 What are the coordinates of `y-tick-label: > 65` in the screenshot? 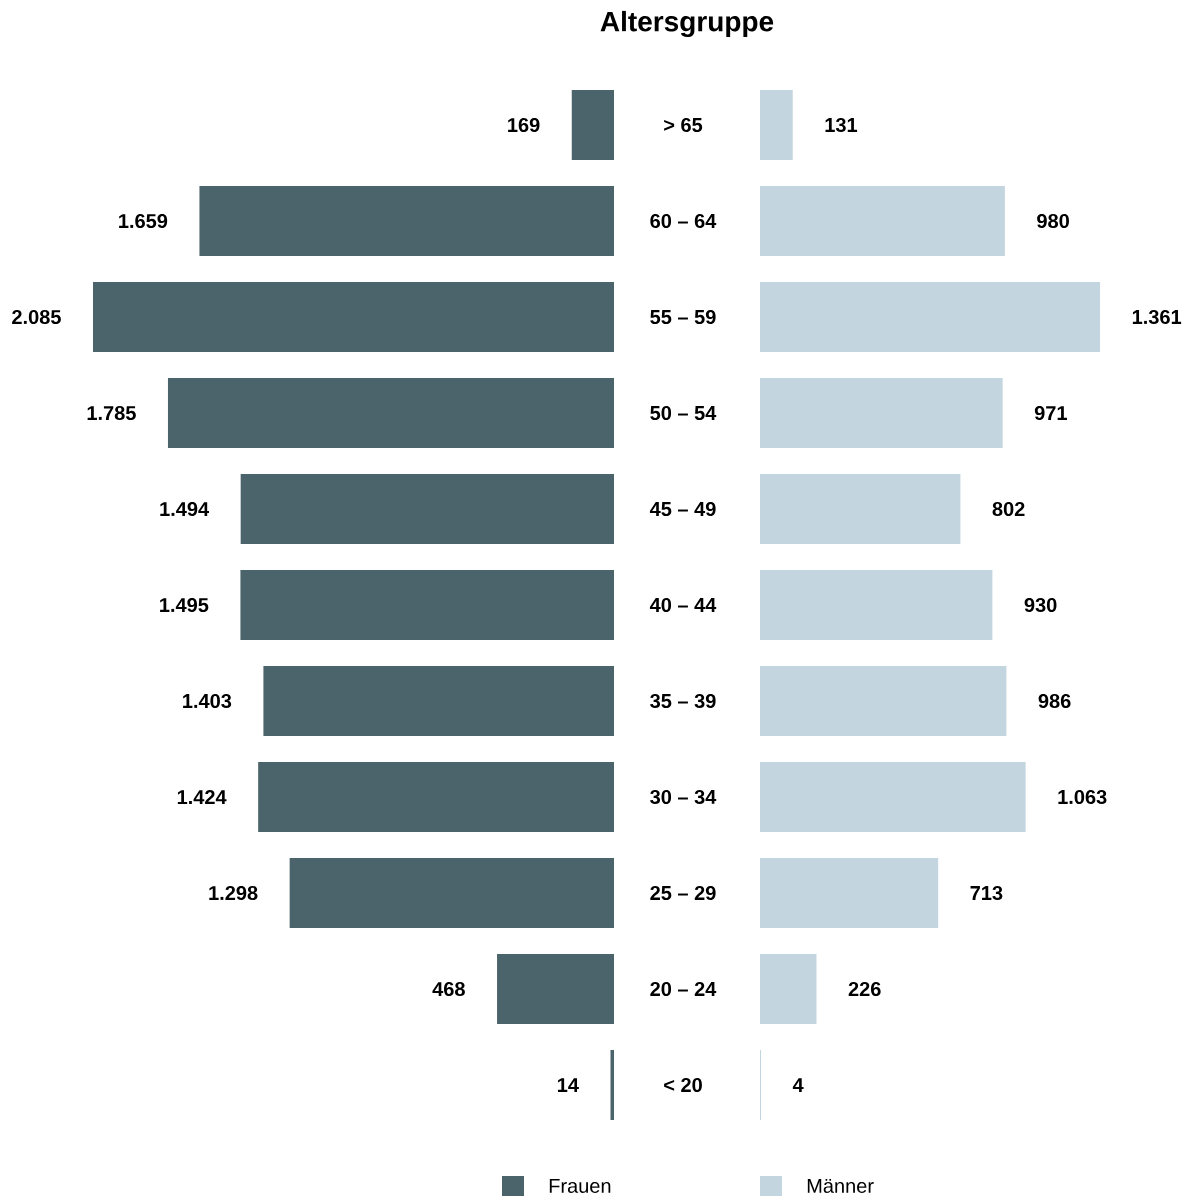 It's located at (683, 125).